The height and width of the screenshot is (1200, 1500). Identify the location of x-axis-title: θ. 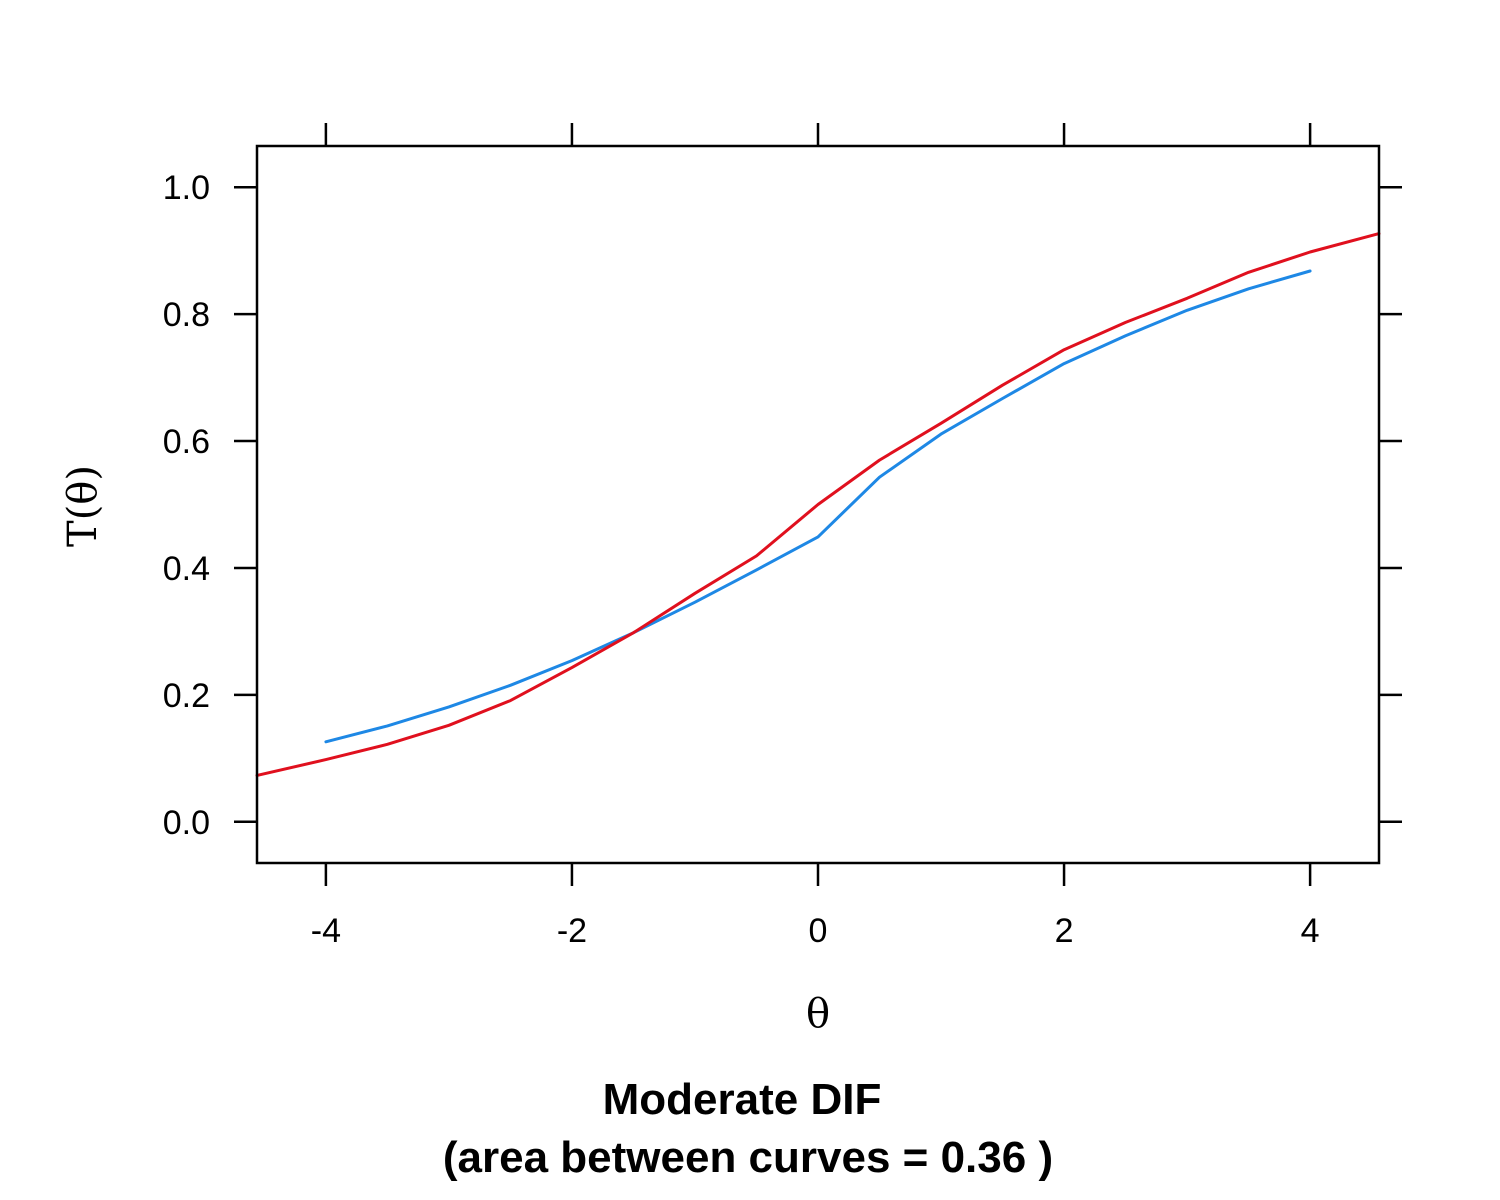
(818, 1014).